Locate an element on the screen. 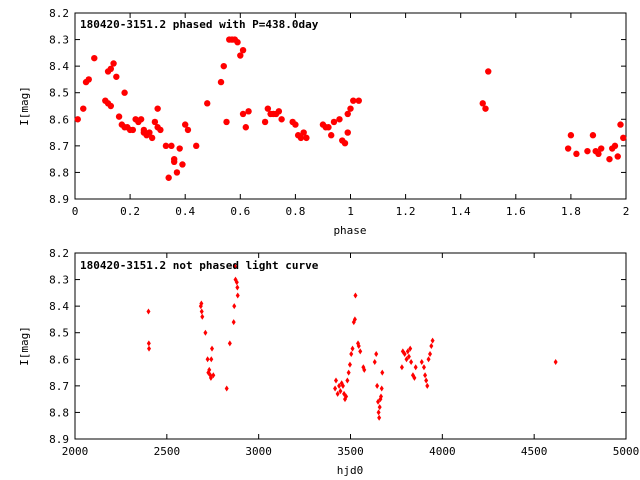 The image size is (640, 480). y-tick-label: 8.8 is located at coordinates (59, 412).